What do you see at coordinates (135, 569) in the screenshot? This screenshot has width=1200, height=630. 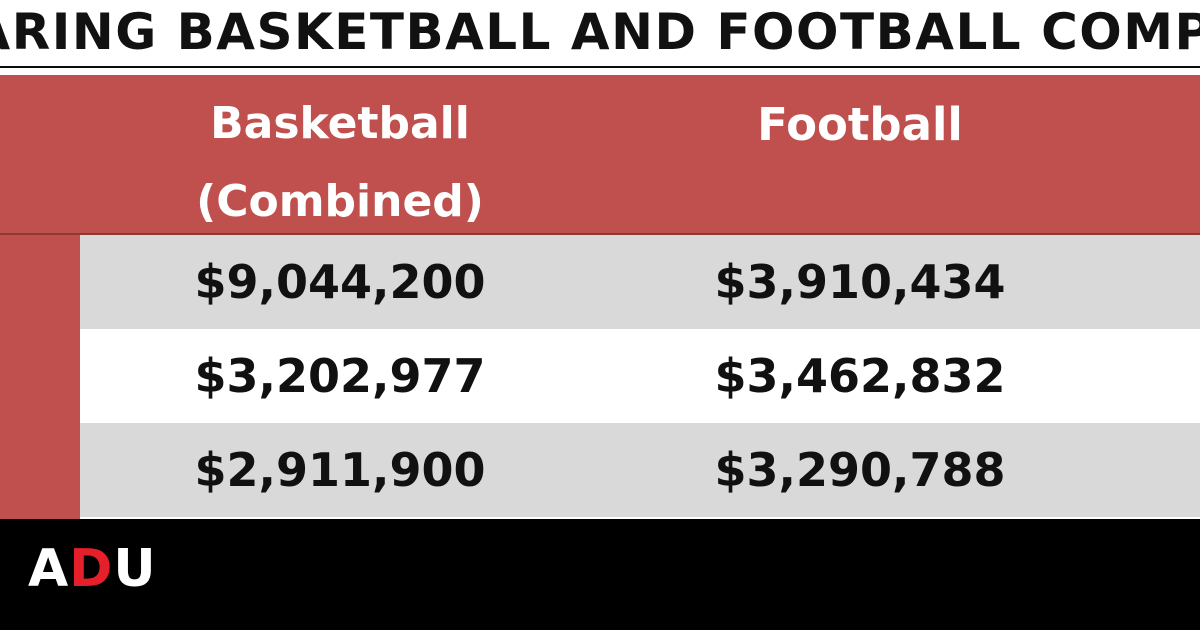 I see `logo-letter-u: U` at bounding box center [135, 569].